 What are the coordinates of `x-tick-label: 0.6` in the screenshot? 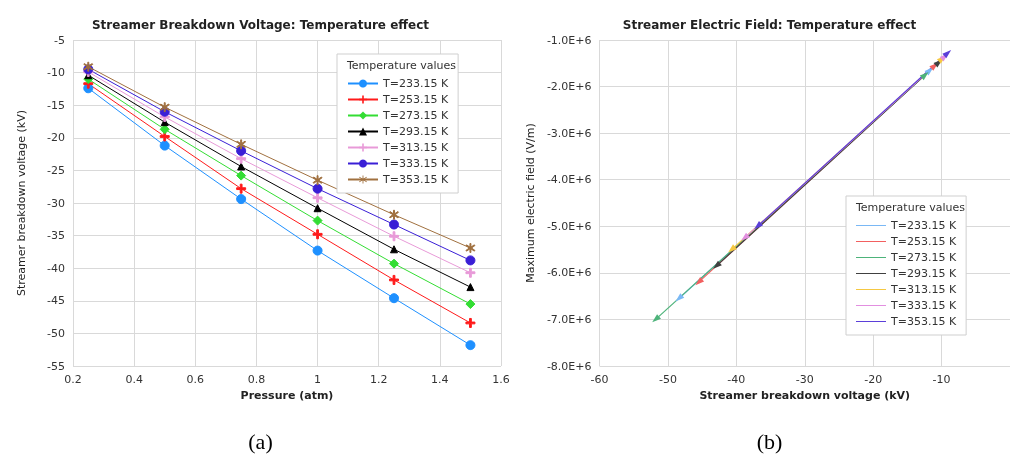 It's located at (195, 379).